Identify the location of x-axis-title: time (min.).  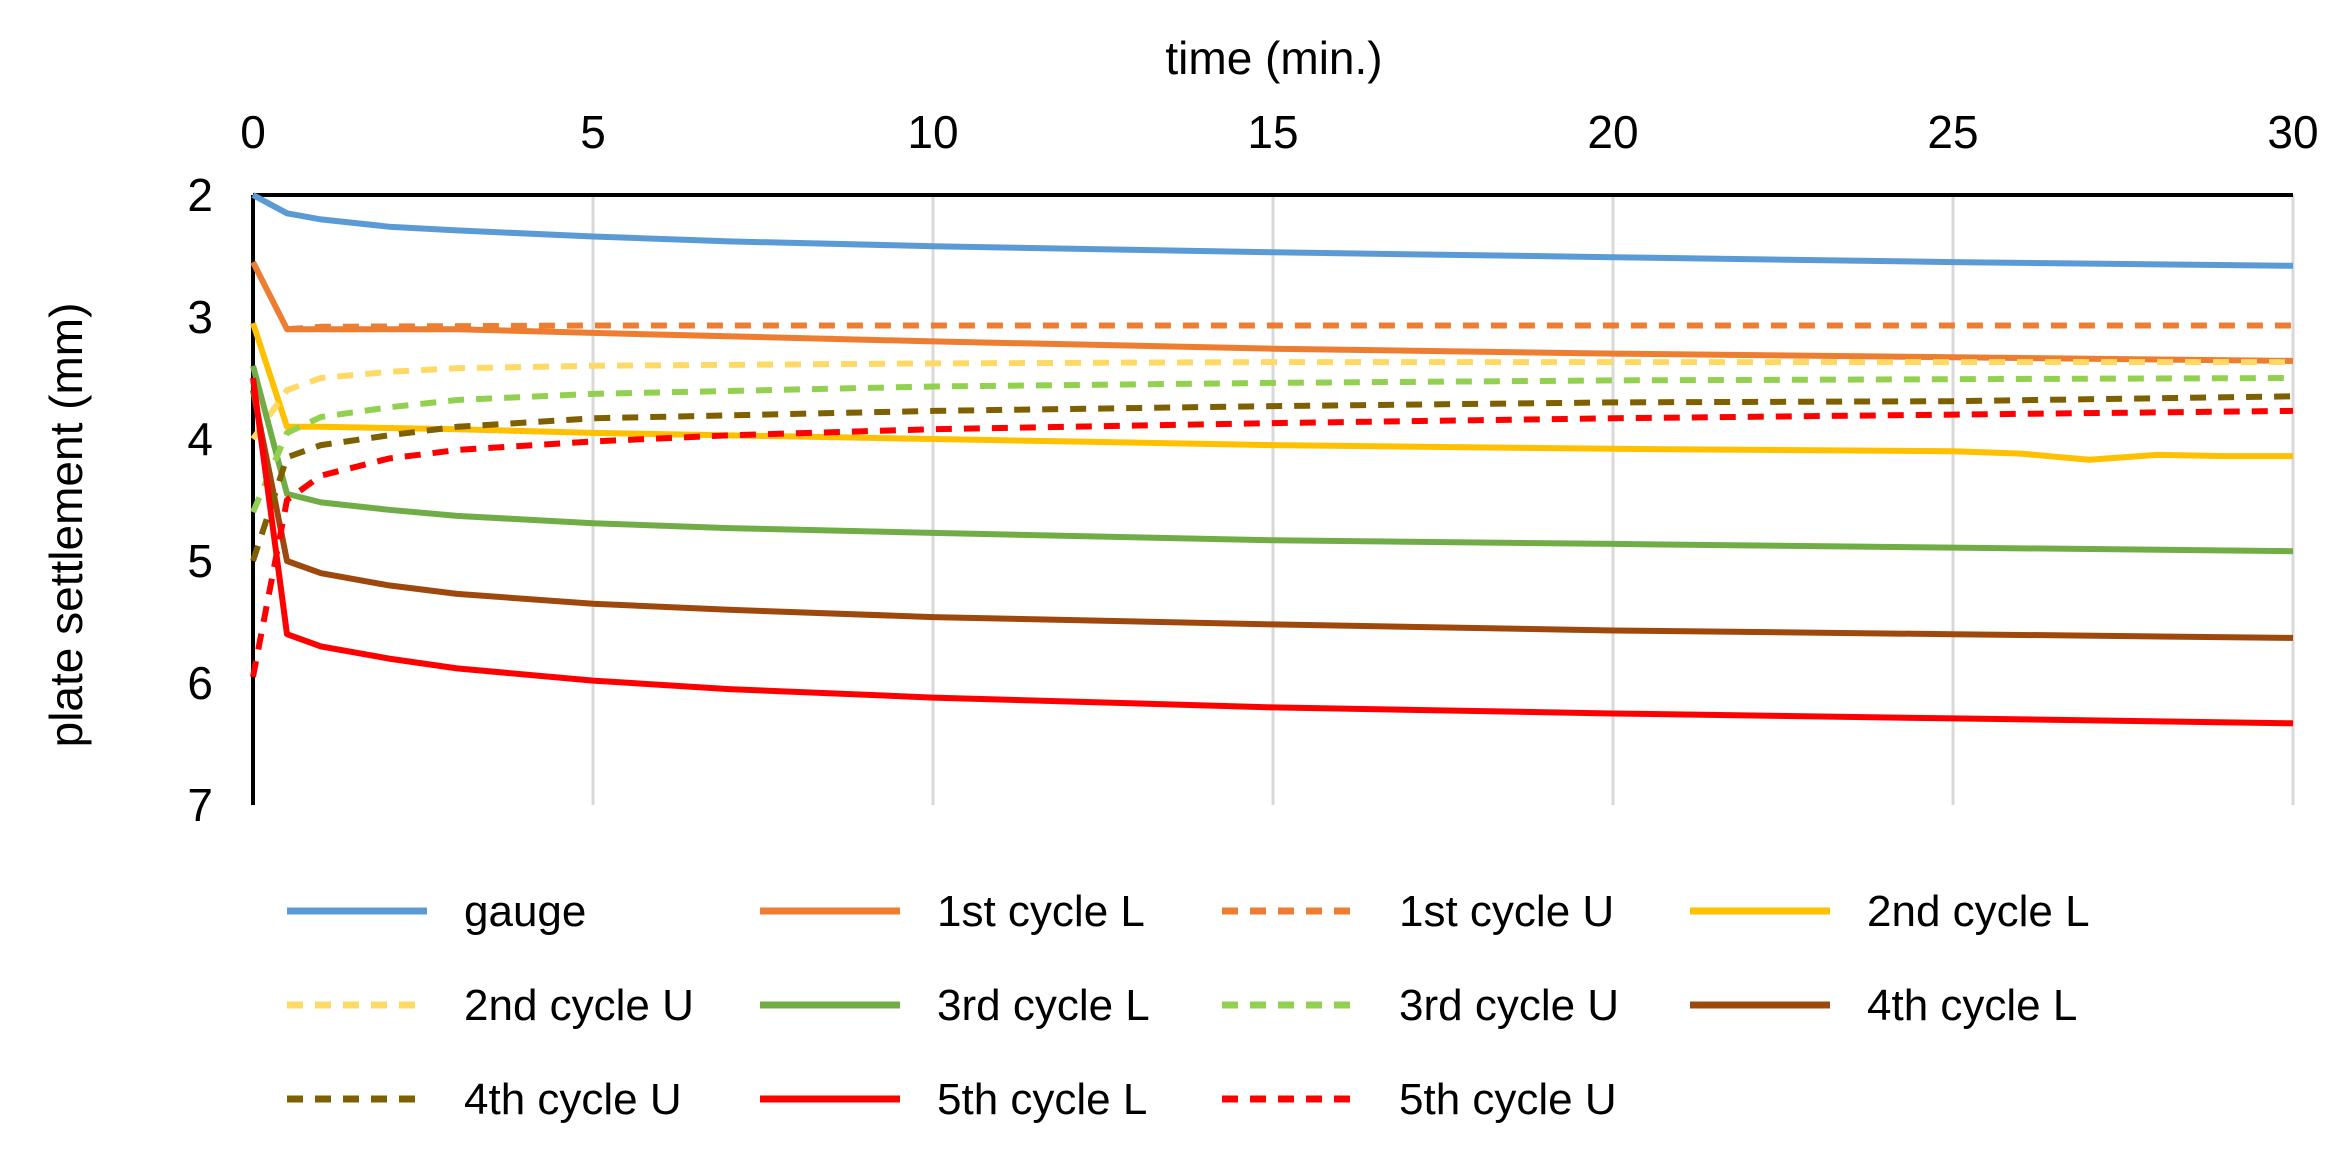
(1273, 58).